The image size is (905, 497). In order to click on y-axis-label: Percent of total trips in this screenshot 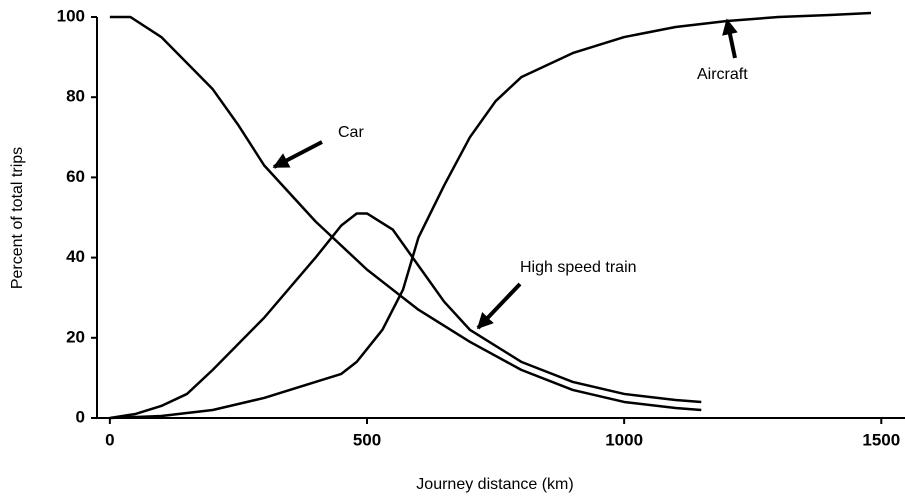, I will do `click(17, 218)`.